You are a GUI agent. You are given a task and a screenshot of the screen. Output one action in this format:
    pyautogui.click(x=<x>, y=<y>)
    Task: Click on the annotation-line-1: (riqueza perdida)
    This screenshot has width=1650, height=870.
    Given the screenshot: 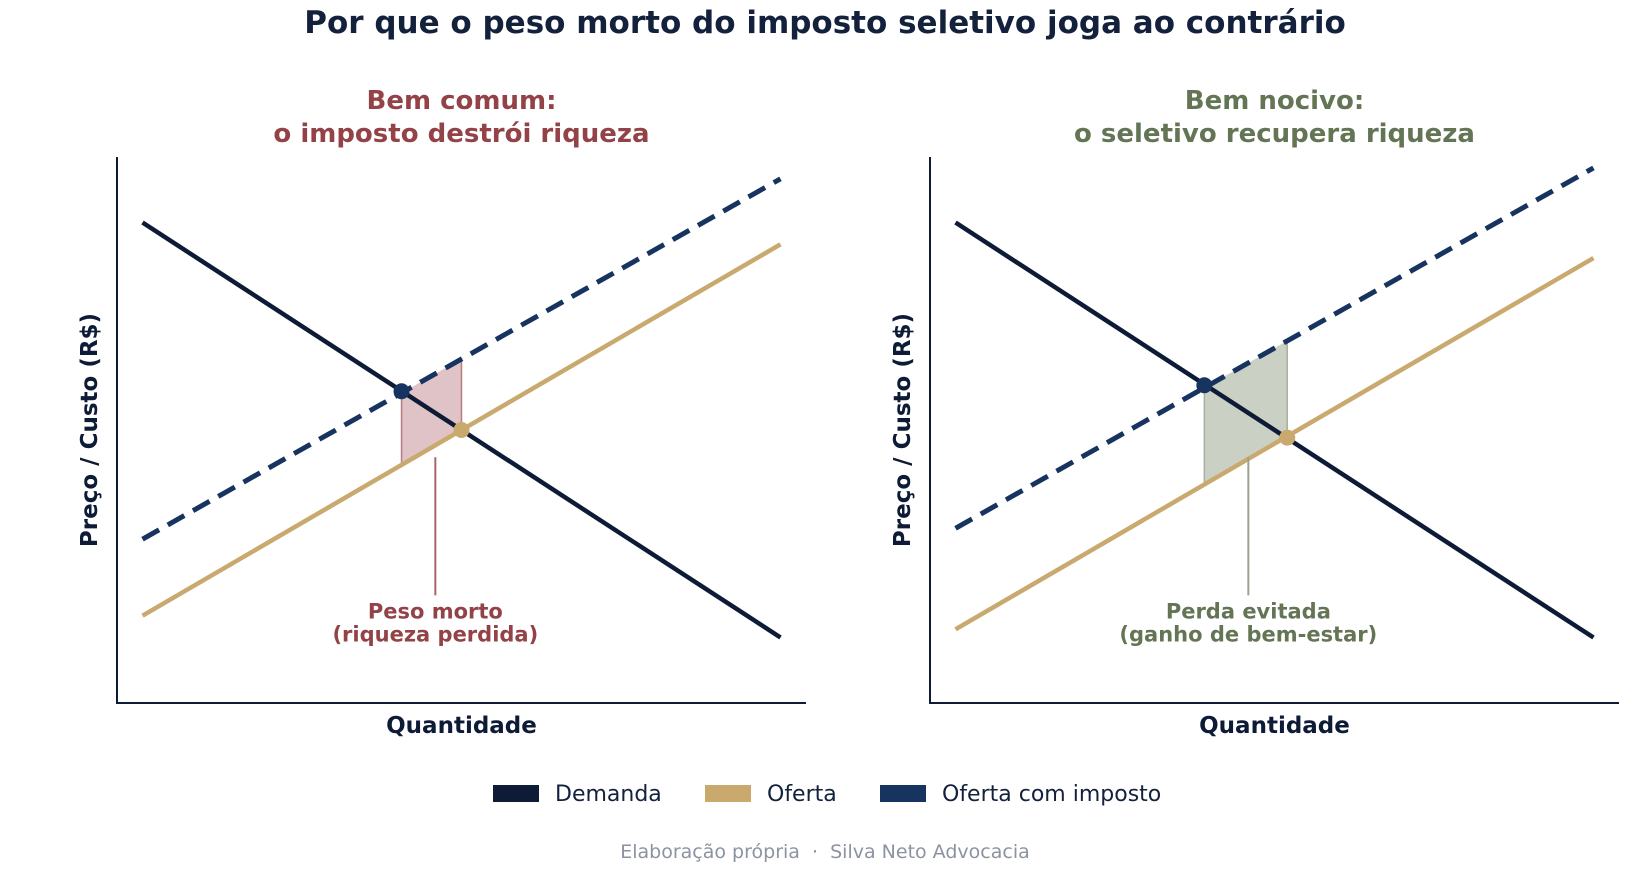 What is the action you would take?
    pyautogui.click(x=435, y=634)
    